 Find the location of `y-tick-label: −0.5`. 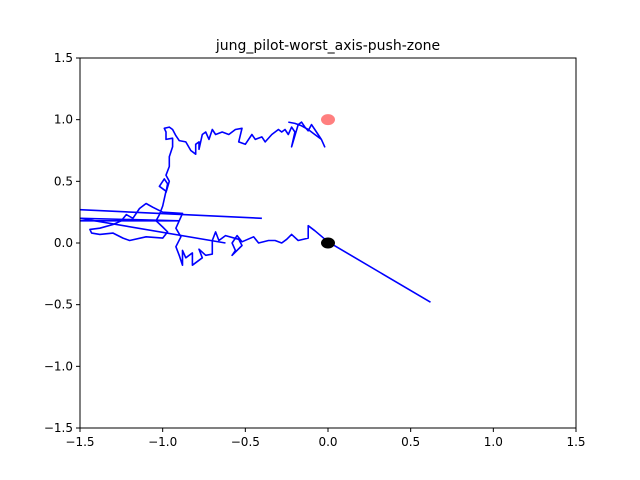

y-tick-label: −0.5 is located at coordinates (58, 305).